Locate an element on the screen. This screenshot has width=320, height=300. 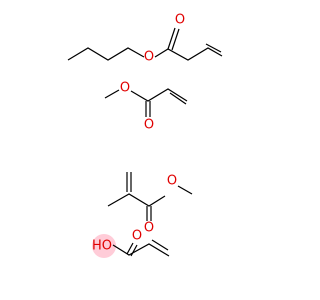
highlight is located at coordinates (104, 246).